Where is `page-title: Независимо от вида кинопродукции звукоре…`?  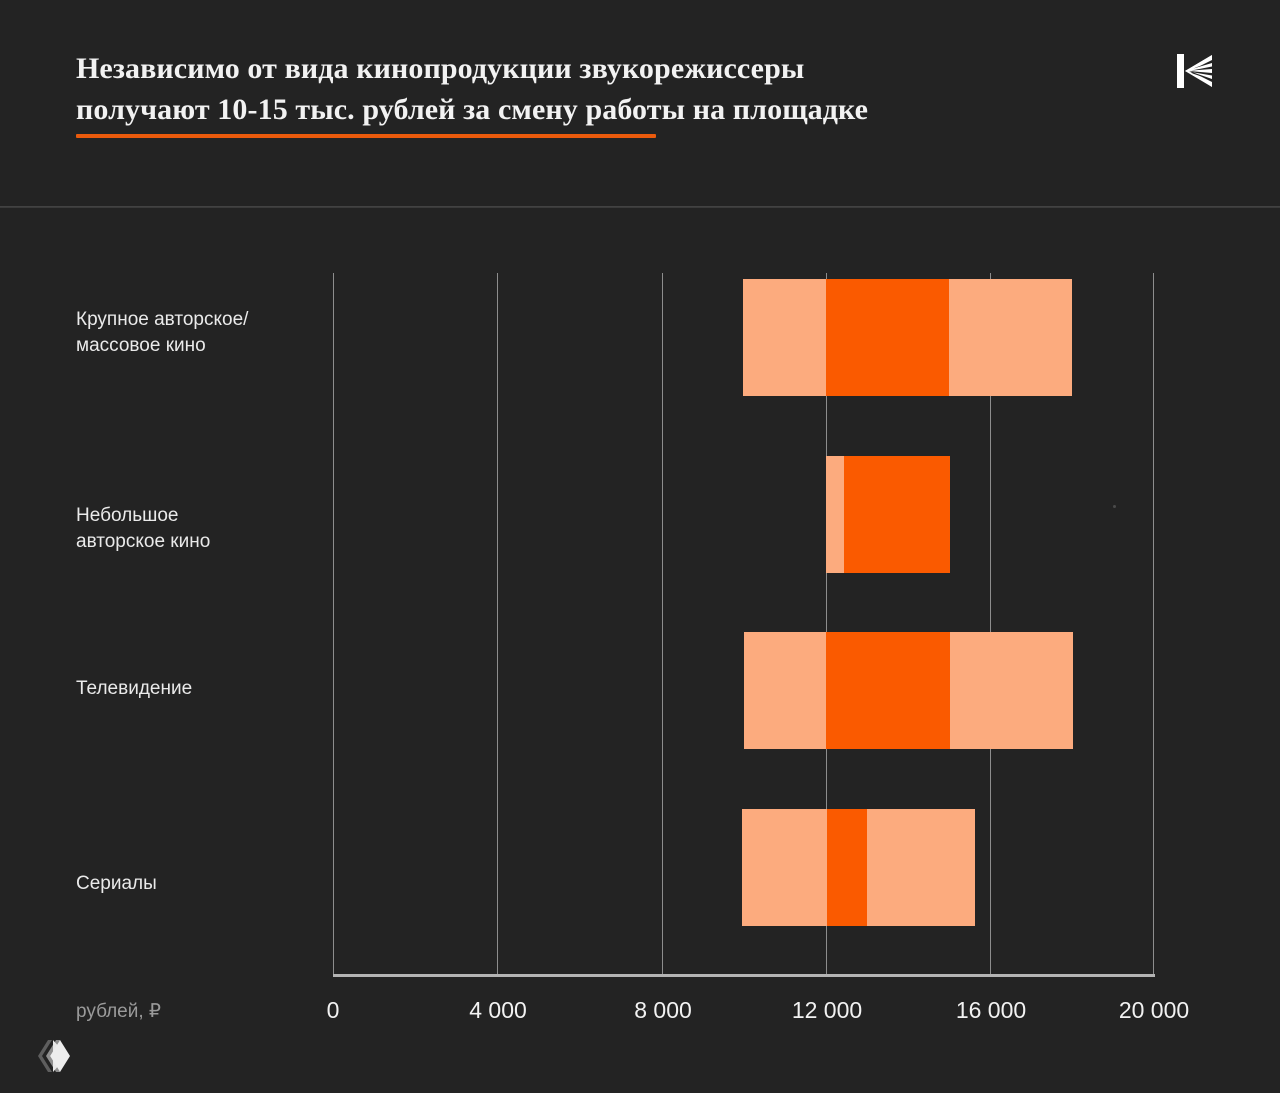 page-title: Независимо от вида кинопродукции звукоре… is located at coordinates (566, 89).